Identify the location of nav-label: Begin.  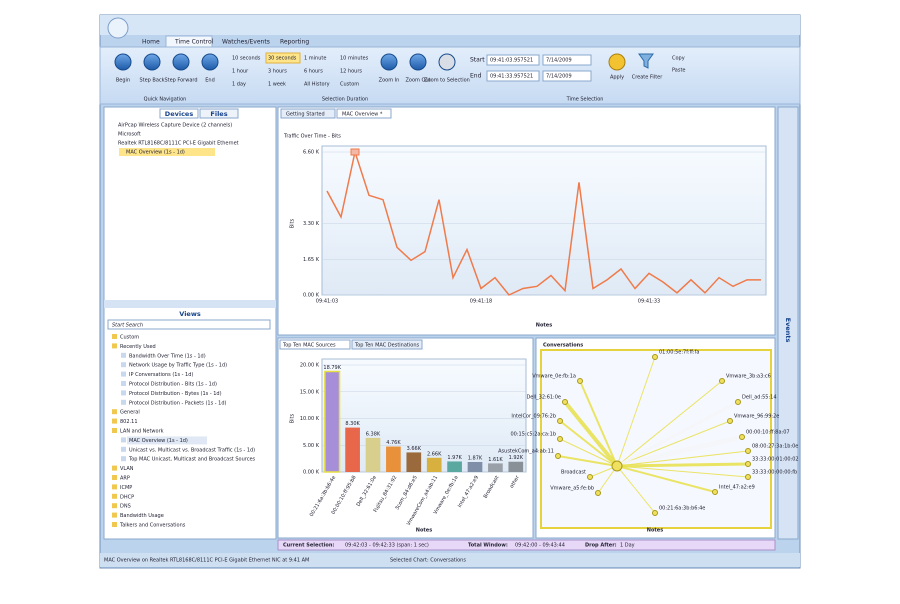
(123, 81).